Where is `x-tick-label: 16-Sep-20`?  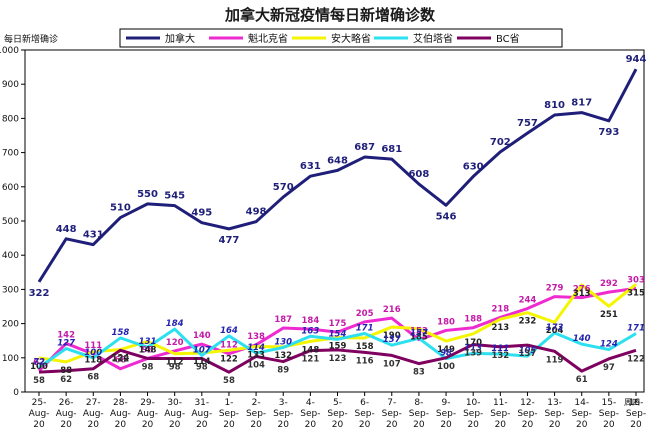 x-tick-label: 16-Sep-20 is located at coordinates (636, 414).